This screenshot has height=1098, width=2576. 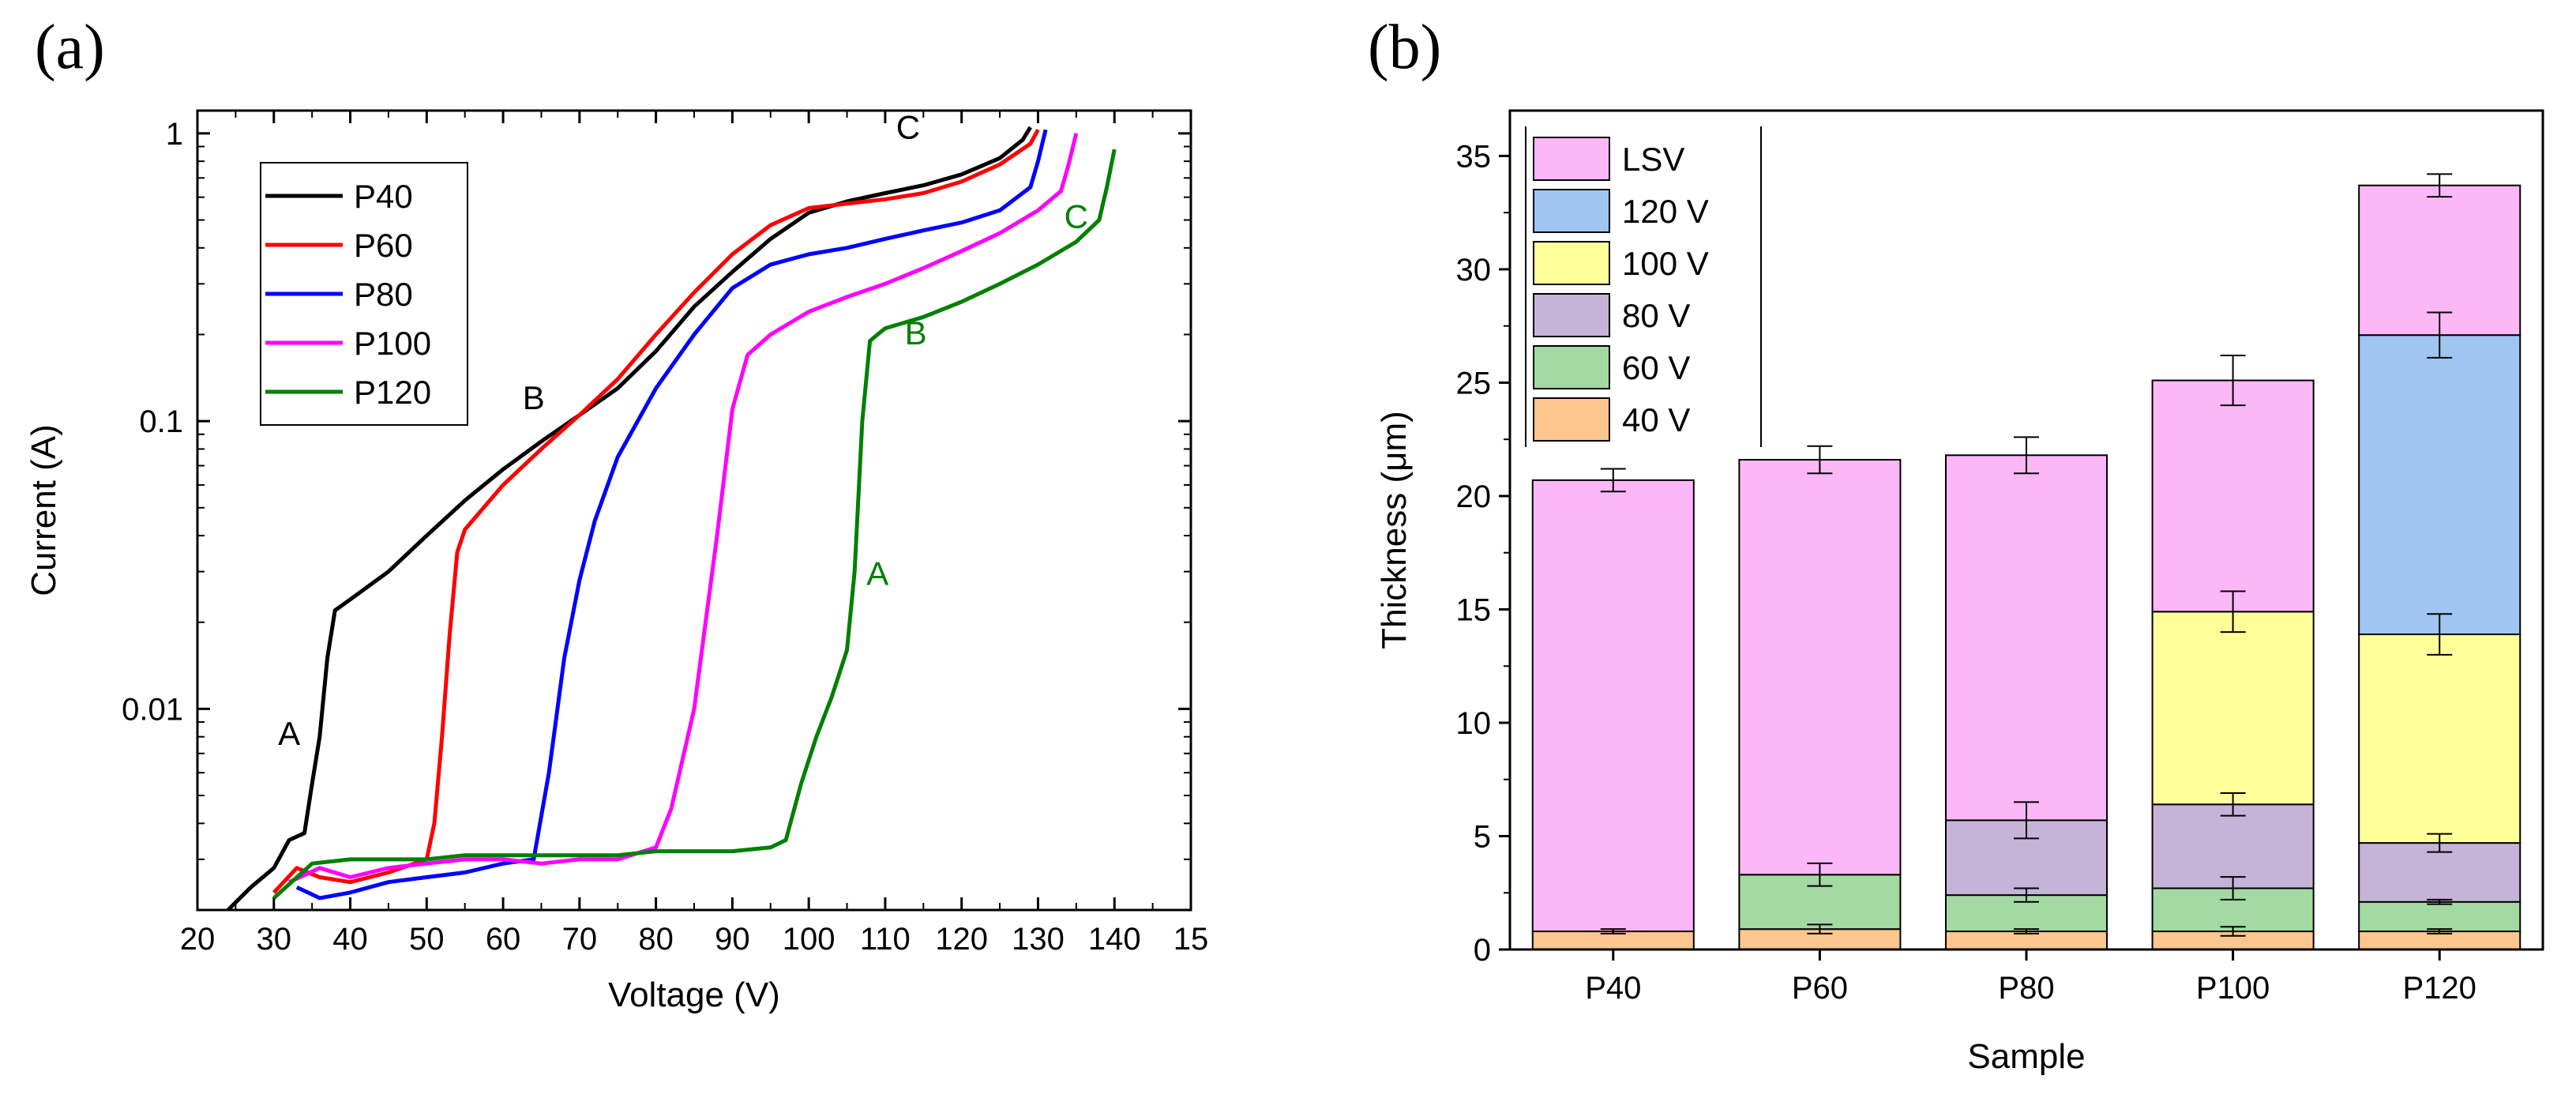 What do you see at coordinates (2440, 739) in the screenshot?
I see `bar-p120-100-v` at bounding box center [2440, 739].